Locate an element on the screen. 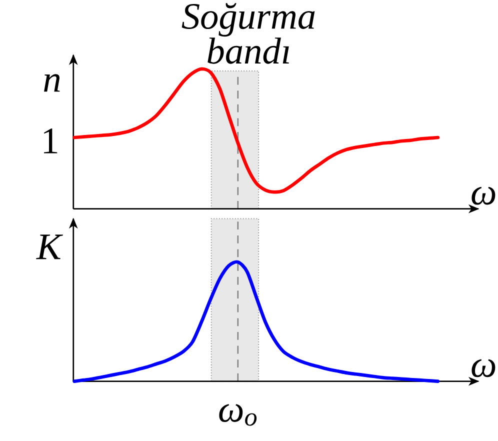 Image resolution: width=498 pixels, height=441 pixels. text: ω$_{o}$ is located at coordinates (238, 415).